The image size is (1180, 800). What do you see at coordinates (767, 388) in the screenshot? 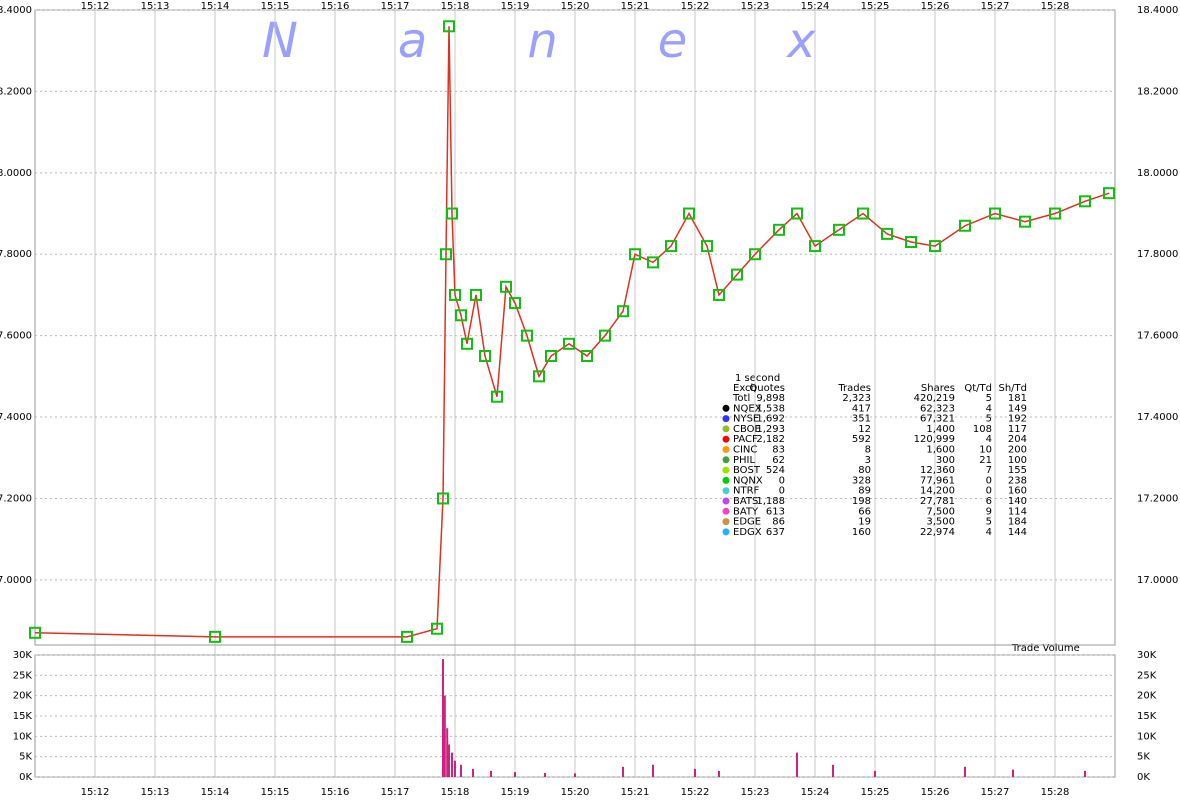
I see `table-header: Quotes` at bounding box center [767, 388].